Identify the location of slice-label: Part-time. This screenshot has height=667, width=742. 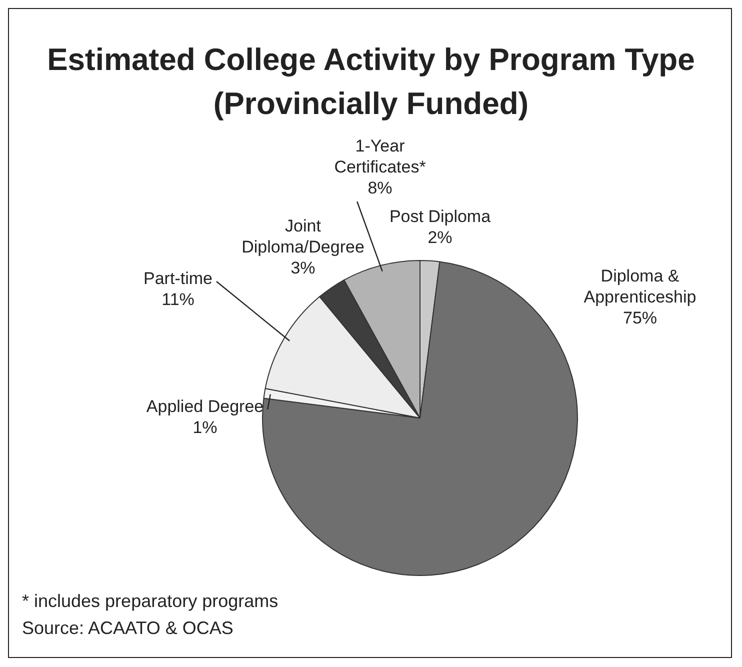
(178, 278).